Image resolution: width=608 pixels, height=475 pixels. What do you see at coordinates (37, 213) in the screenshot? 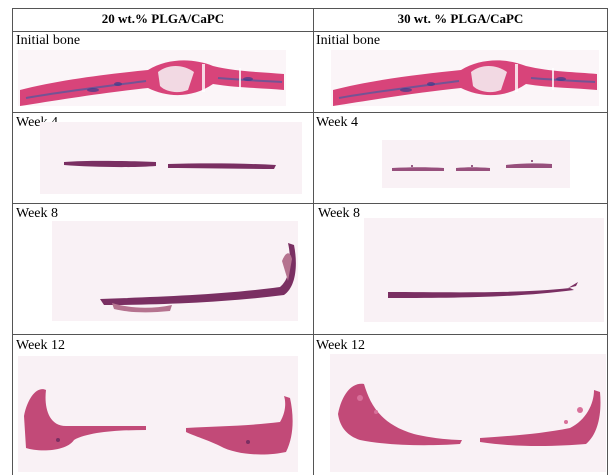
I see `row-label-week8-left: Week 8` at bounding box center [37, 213].